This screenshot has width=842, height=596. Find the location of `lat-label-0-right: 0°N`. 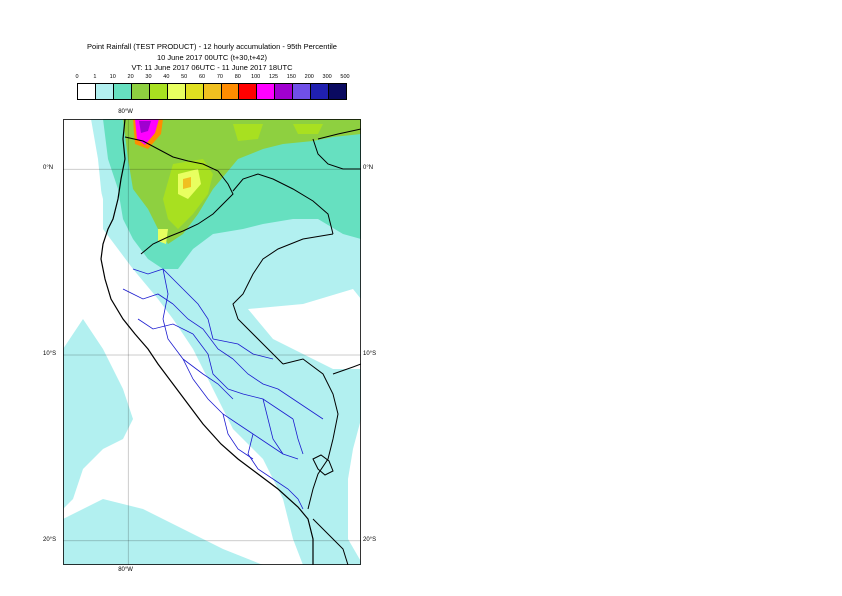

lat-label-0-right: 0°N is located at coordinates (368, 168).